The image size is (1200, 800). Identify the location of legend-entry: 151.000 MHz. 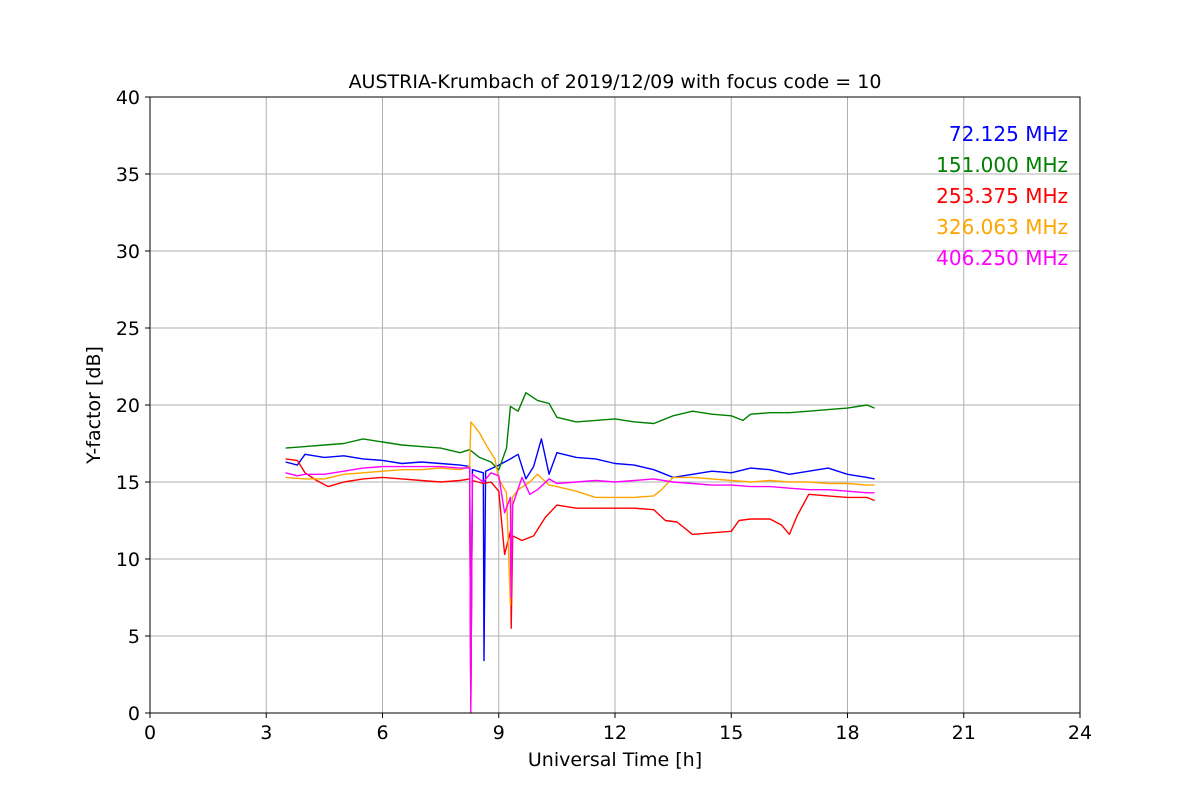
(1002, 165).